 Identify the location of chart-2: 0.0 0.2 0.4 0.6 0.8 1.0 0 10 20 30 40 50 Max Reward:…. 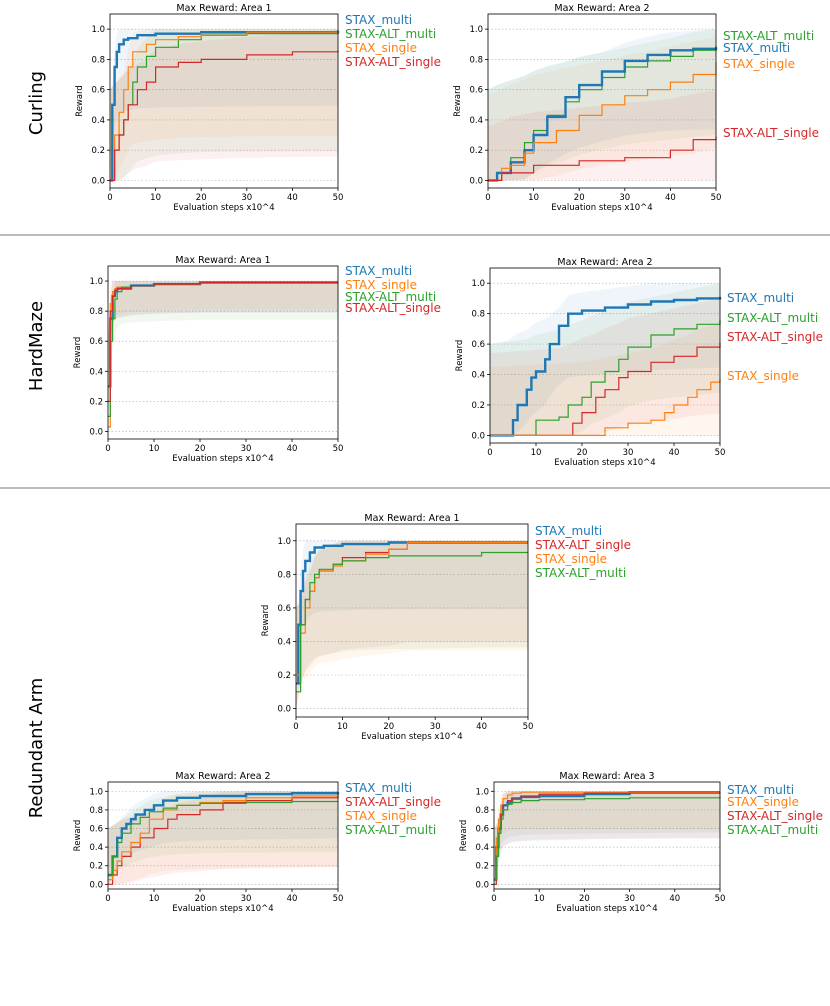
(636, 108).